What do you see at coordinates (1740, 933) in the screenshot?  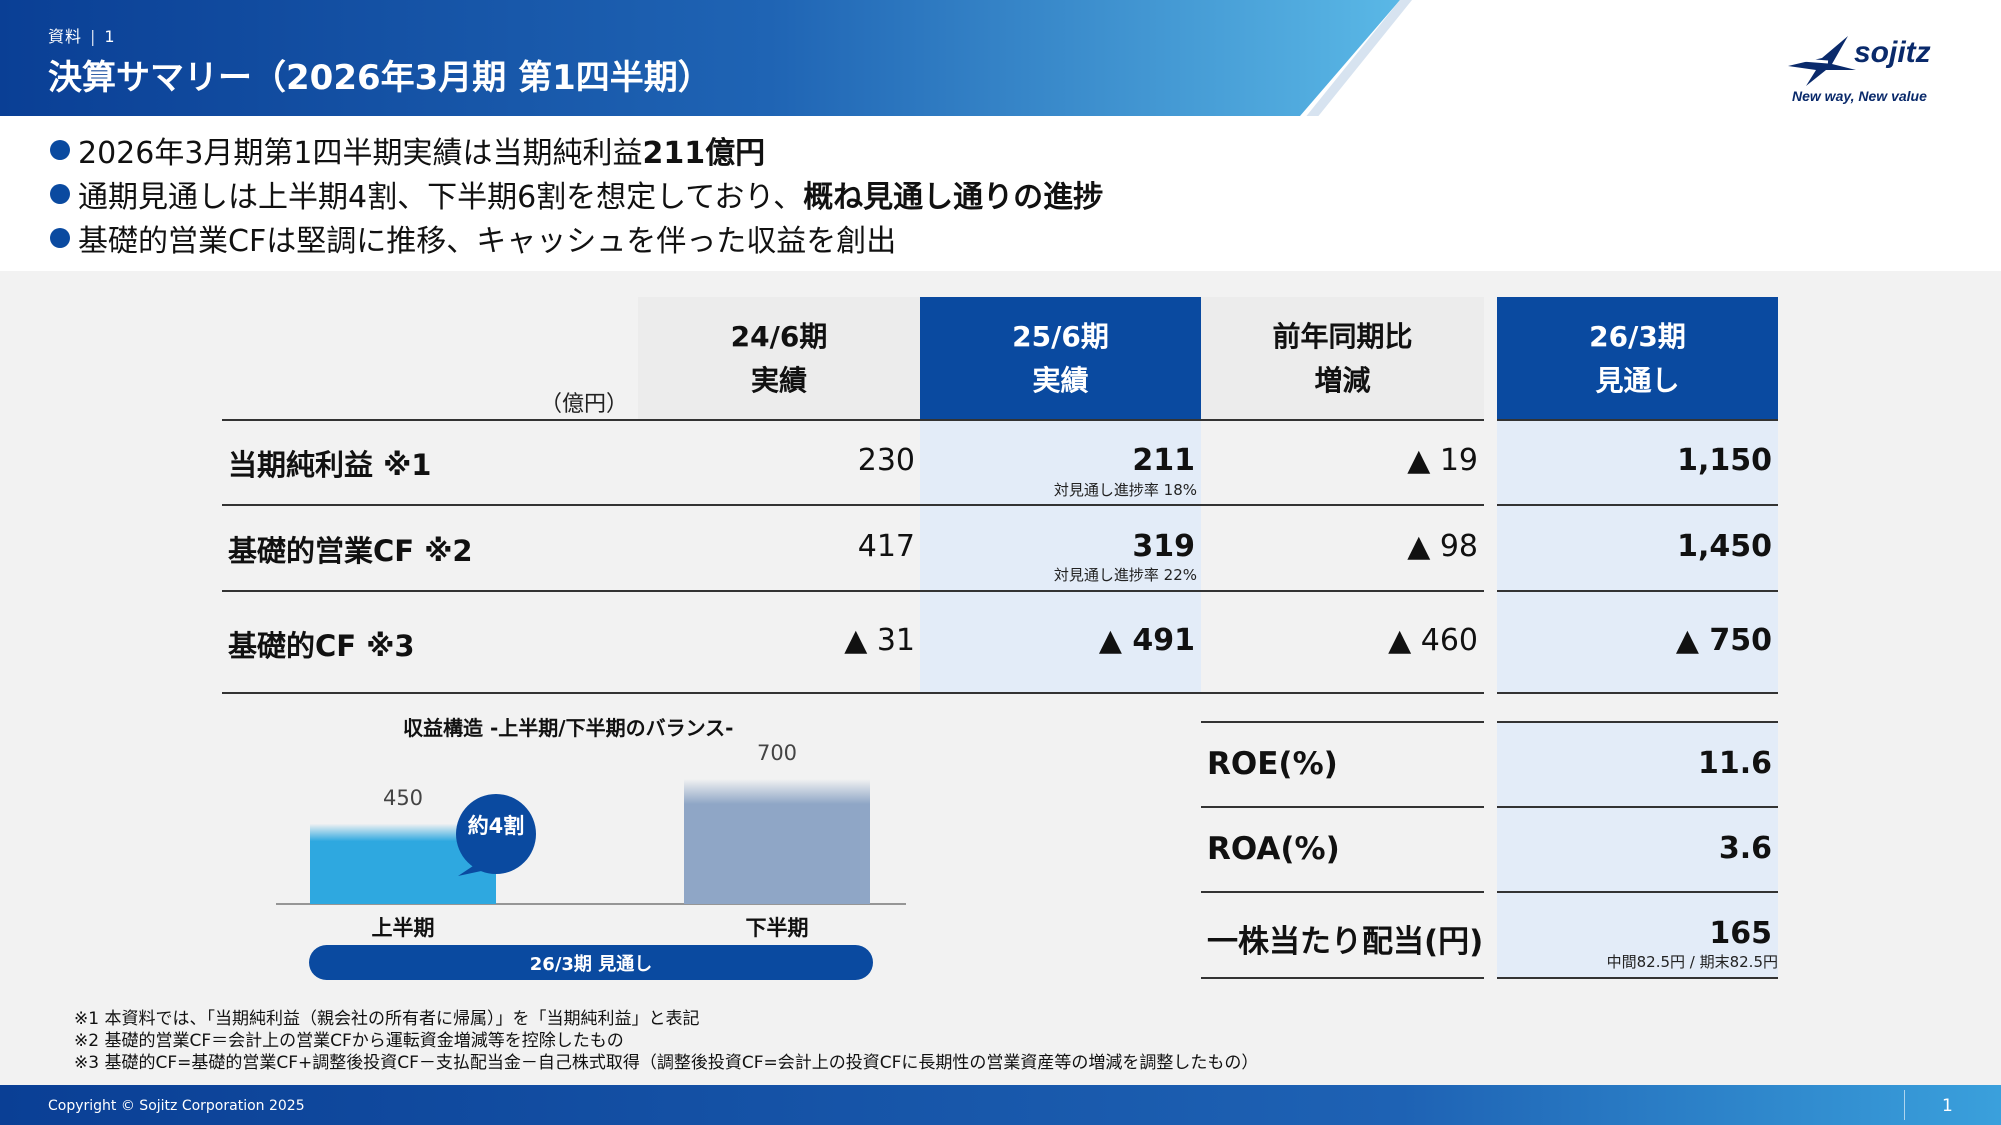 I see `ratio-value-dividend: 165` at bounding box center [1740, 933].